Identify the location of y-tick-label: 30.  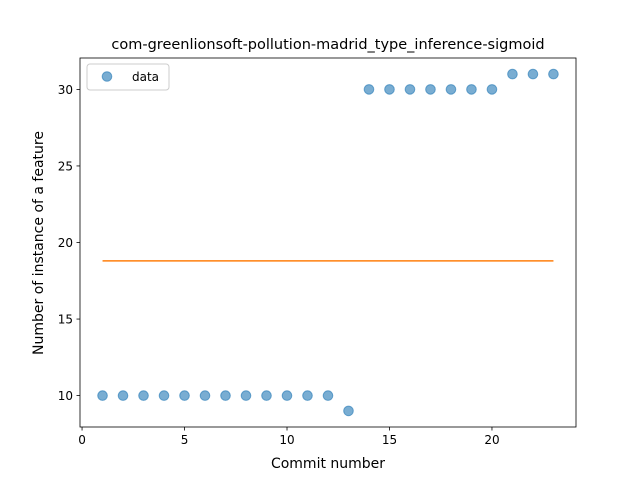
(65, 90).